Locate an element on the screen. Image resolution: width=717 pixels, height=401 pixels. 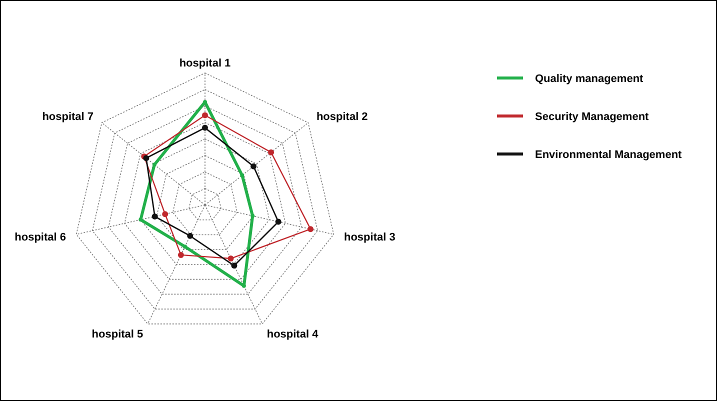
spoke-label: hospital 4 is located at coordinates (293, 334).